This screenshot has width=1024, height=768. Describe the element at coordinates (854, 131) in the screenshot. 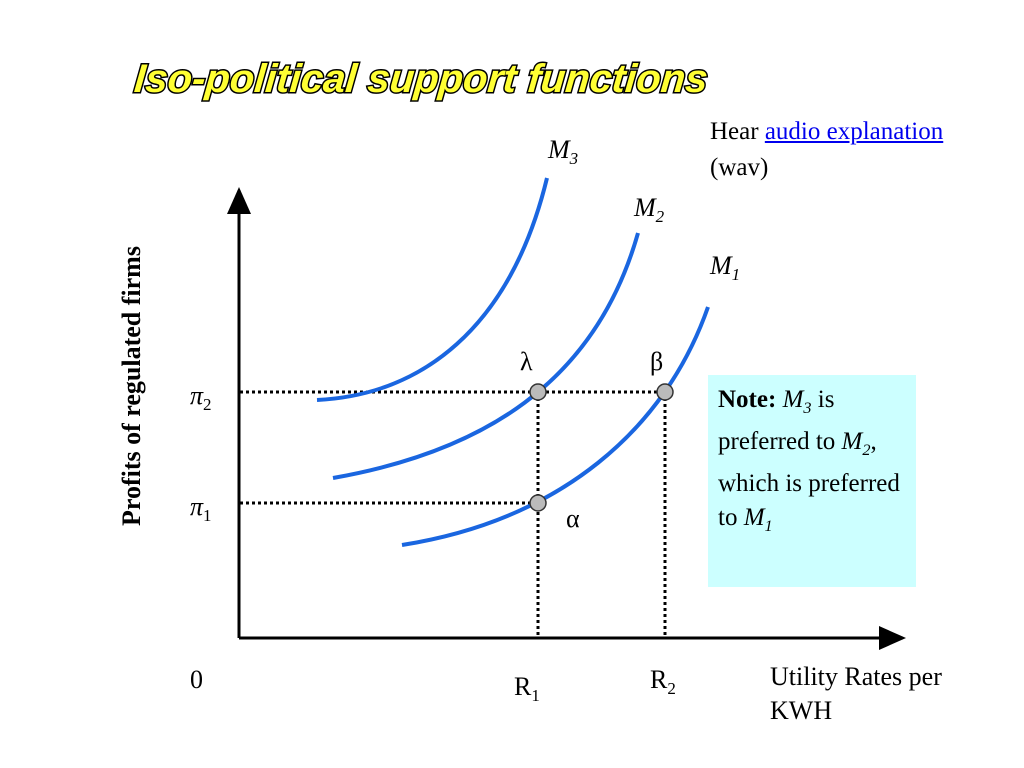

I see `audio-link: audio explanation` at that location.